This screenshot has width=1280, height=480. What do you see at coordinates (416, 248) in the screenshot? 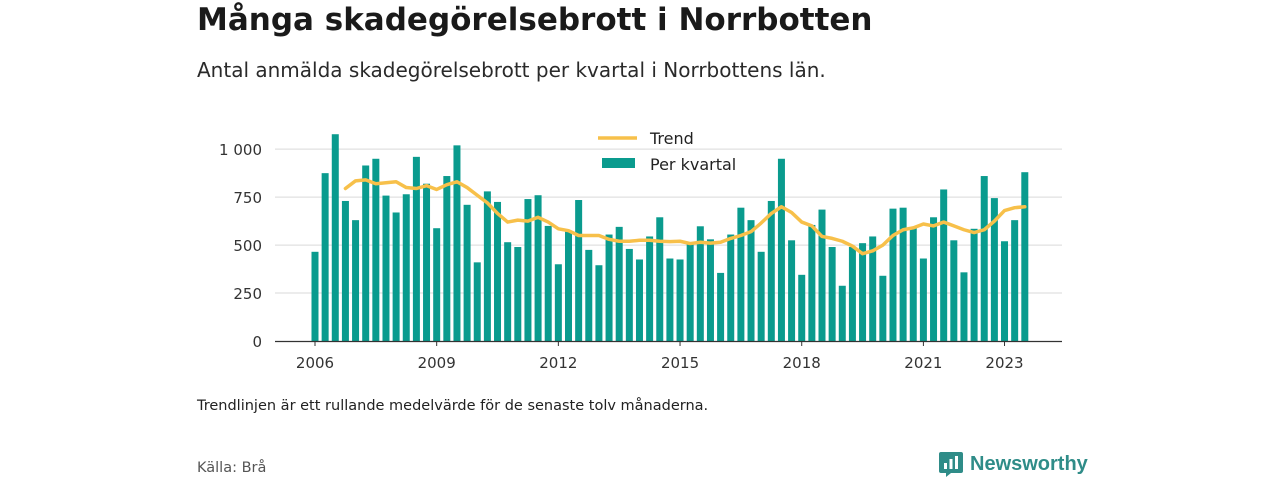
I see `bar-2008-Q3` at bounding box center [416, 248].